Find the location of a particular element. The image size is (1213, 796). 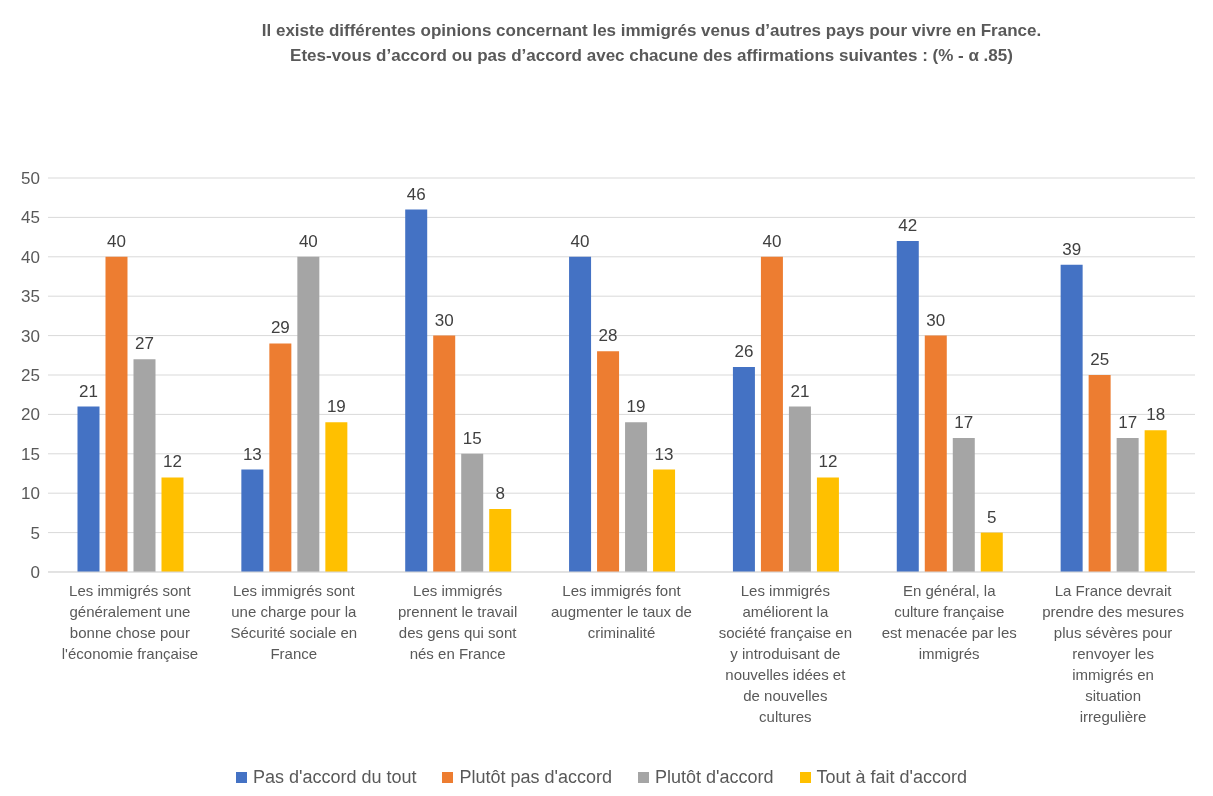

y-tick-label: 30 is located at coordinates (30, 336).